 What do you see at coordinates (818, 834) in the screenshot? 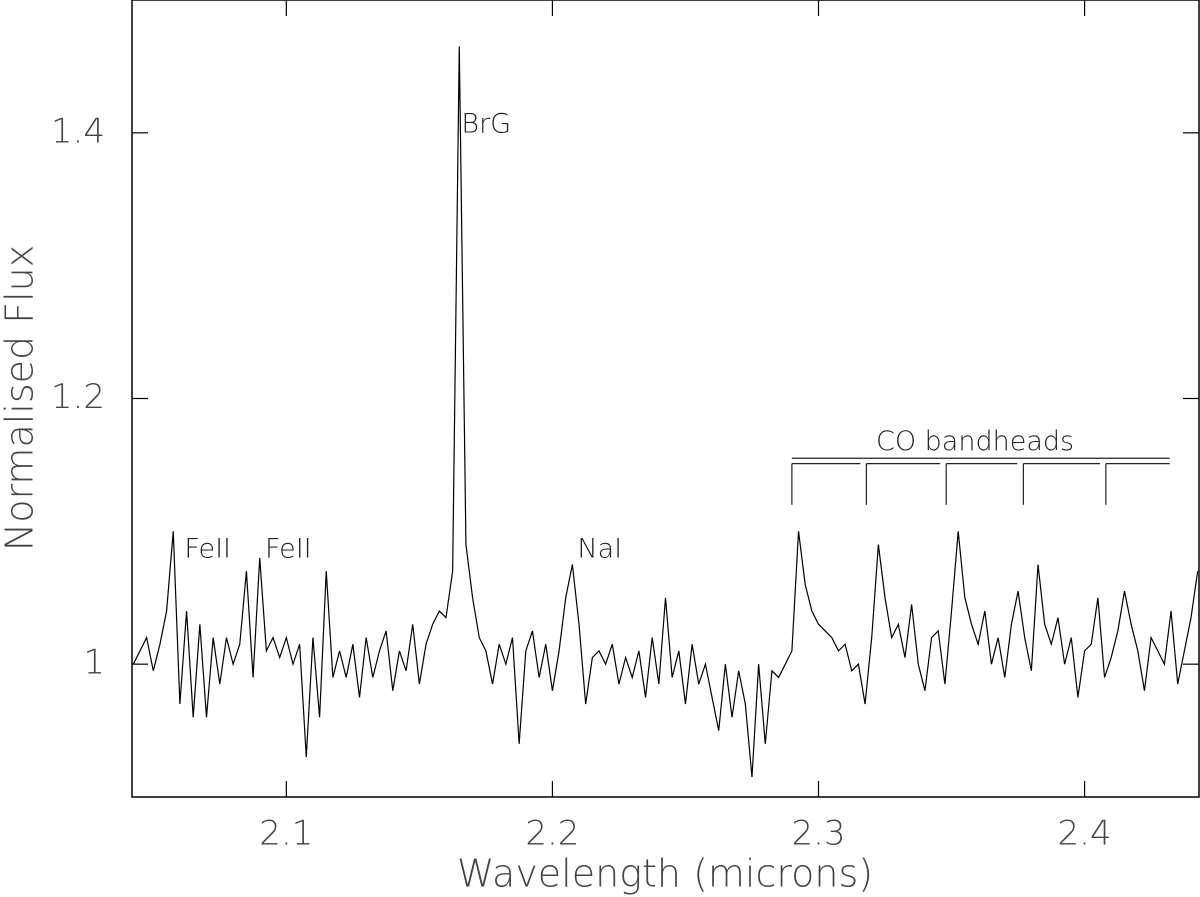
I see `x-tick-label: 2.3` at bounding box center [818, 834].